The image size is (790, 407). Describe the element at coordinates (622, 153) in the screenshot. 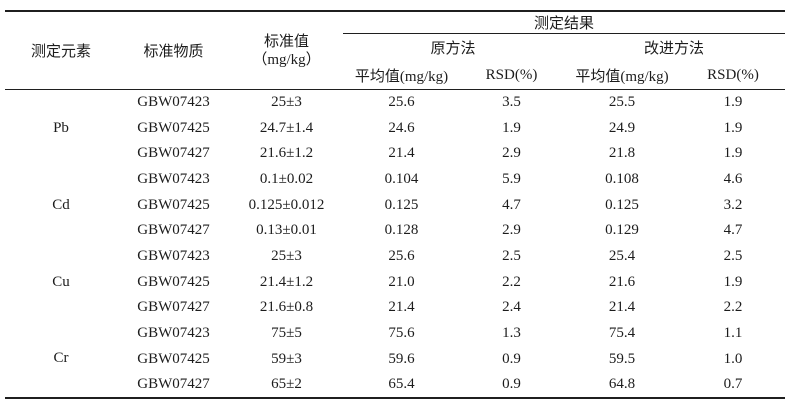

I see `improved-mean-cell: 21.8` at that location.